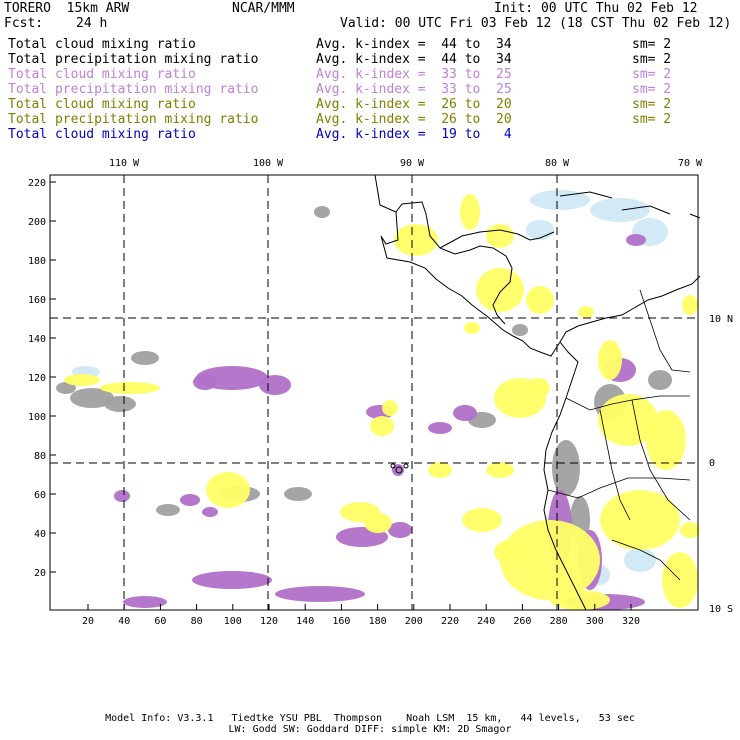  I want to click on latitude-label: 10 S, so click(721, 609).